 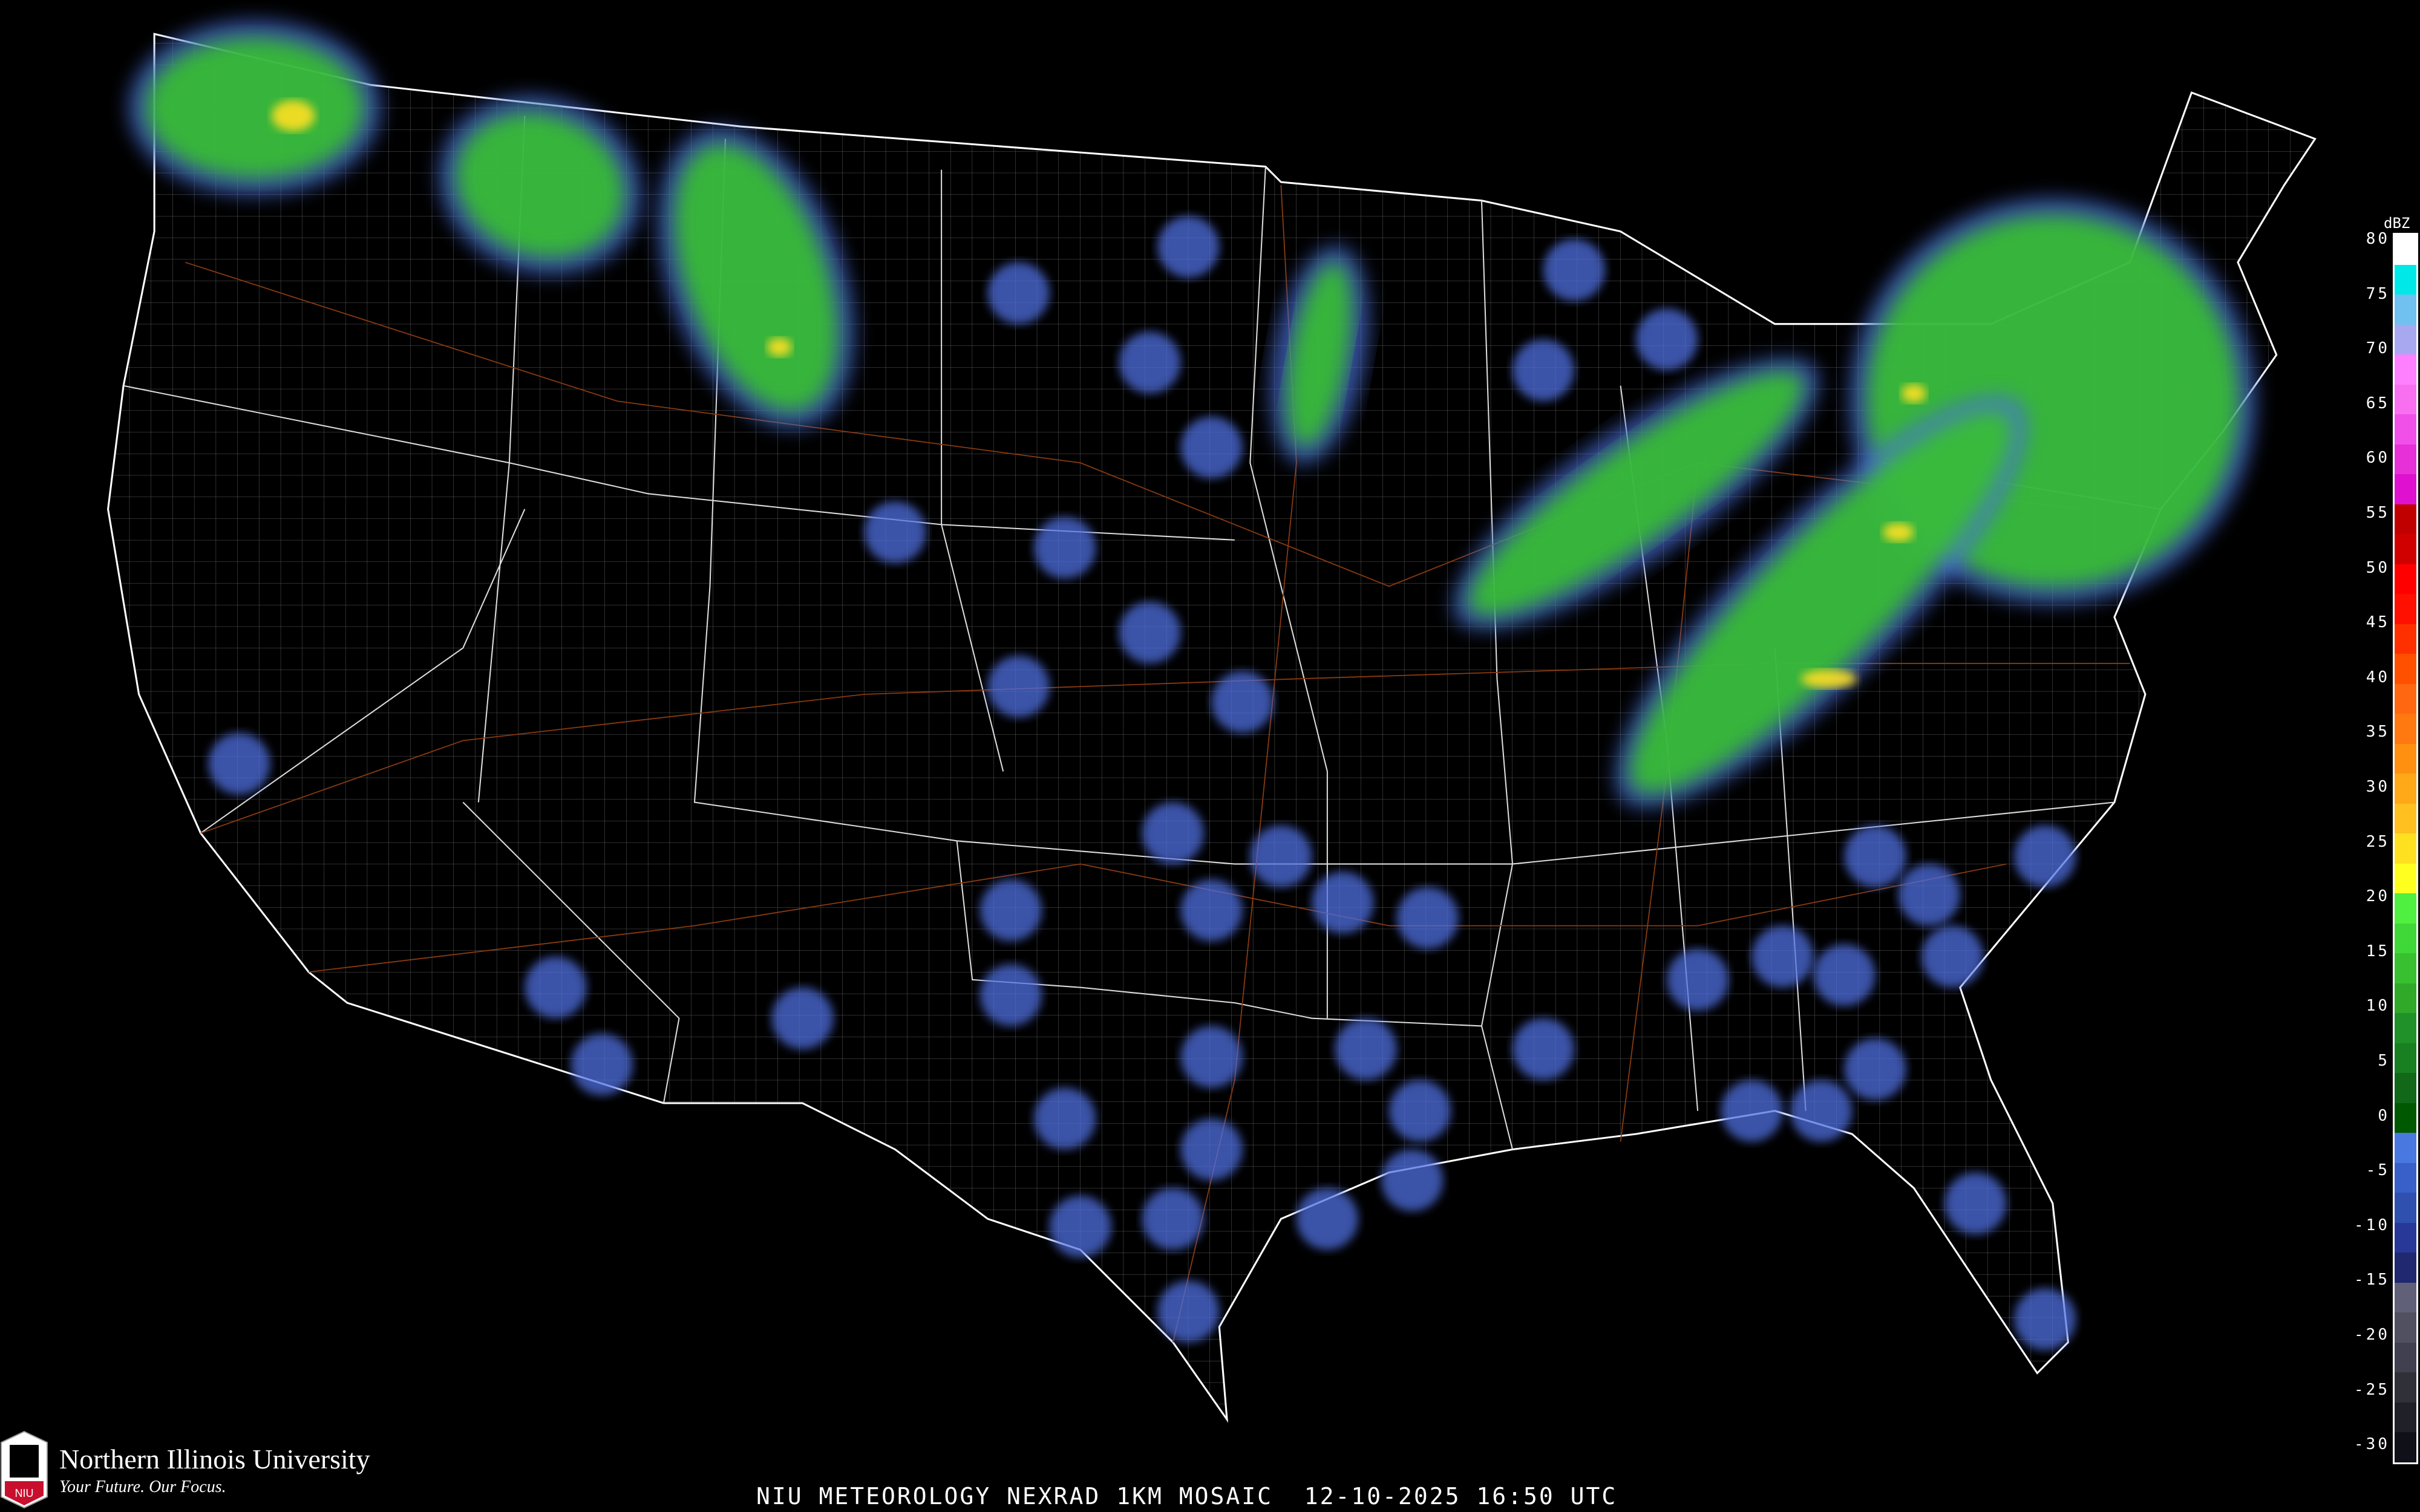 What do you see at coordinates (2378, 951) in the screenshot?
I see `legend-tick: 15` at bounding box center [2378, 951].